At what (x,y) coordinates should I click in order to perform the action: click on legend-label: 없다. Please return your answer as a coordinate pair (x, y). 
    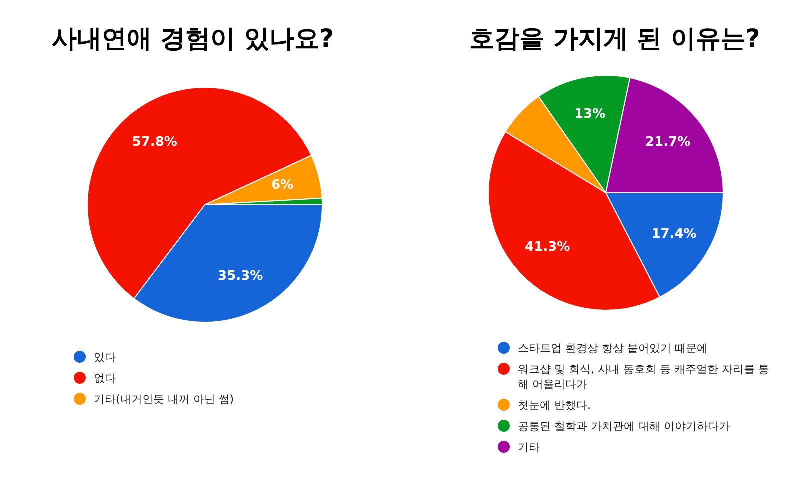
    Looking at the image, I should click on (105, 378).